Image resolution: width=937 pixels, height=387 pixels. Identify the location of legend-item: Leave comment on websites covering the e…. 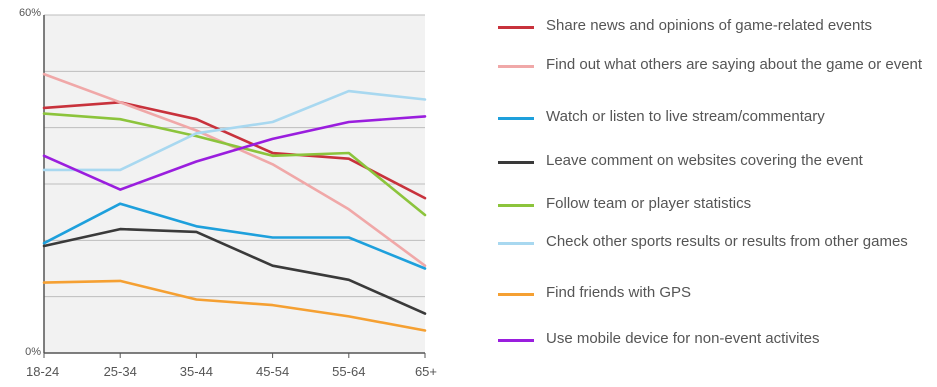
(714, 161).